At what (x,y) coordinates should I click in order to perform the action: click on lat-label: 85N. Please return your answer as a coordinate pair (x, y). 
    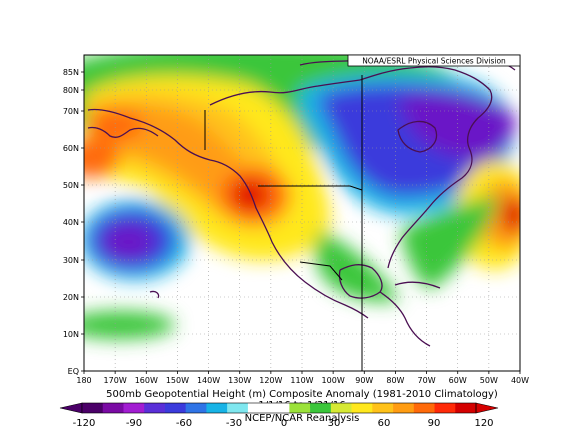
    Looking at the image, I should click on (71, 72).